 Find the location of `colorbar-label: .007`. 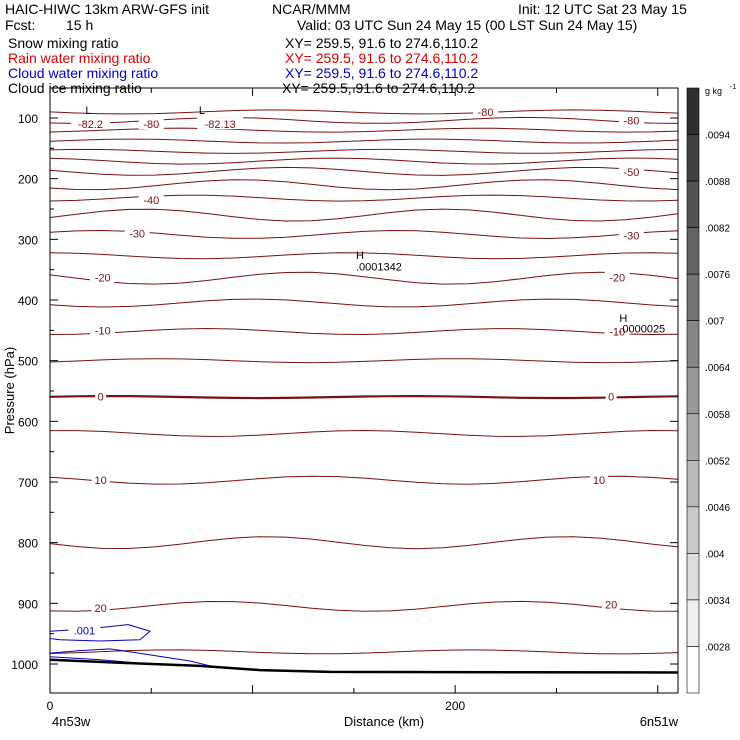

colorbar-label: .007 is located at coordinates (715, 322).